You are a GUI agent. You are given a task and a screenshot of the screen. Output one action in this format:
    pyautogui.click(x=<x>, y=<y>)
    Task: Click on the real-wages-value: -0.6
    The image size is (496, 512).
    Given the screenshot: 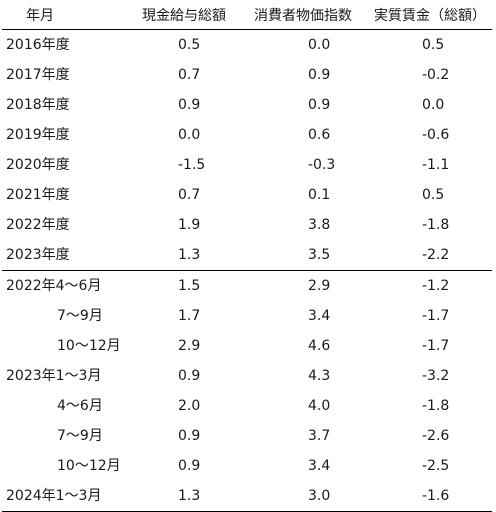 What is the action you would take?
    pyautogui.click(x=436, y=135)
    